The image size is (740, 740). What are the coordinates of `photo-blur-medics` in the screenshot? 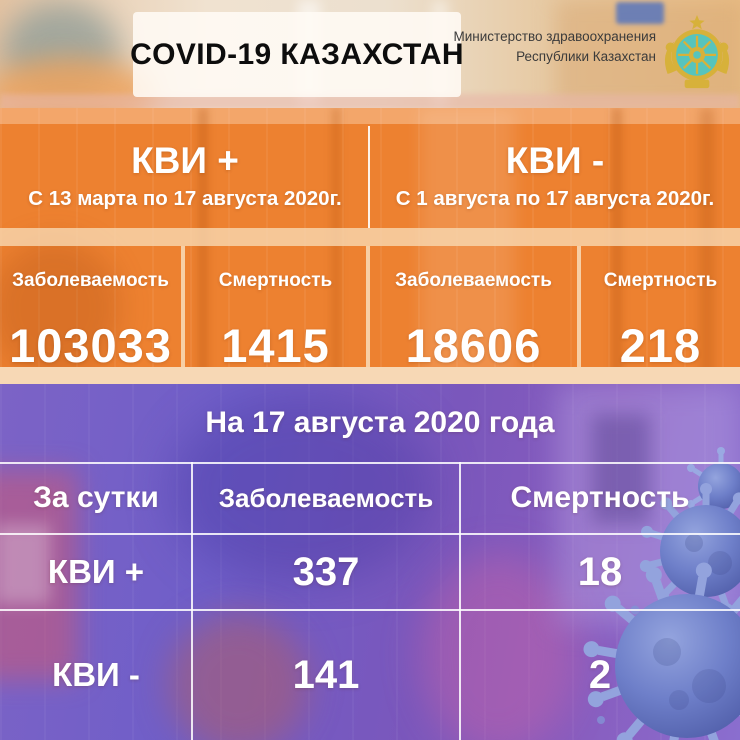 It's located at (302, 489).